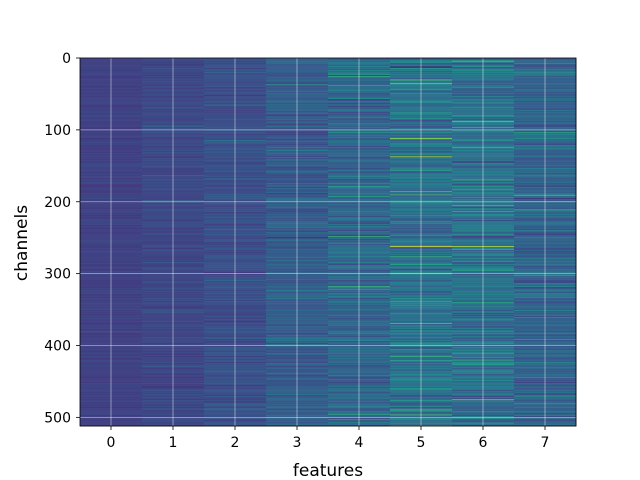  Describe the element at coordinates (421, 443) in the screenshot. I see `x-tick-label: 5` at that location.